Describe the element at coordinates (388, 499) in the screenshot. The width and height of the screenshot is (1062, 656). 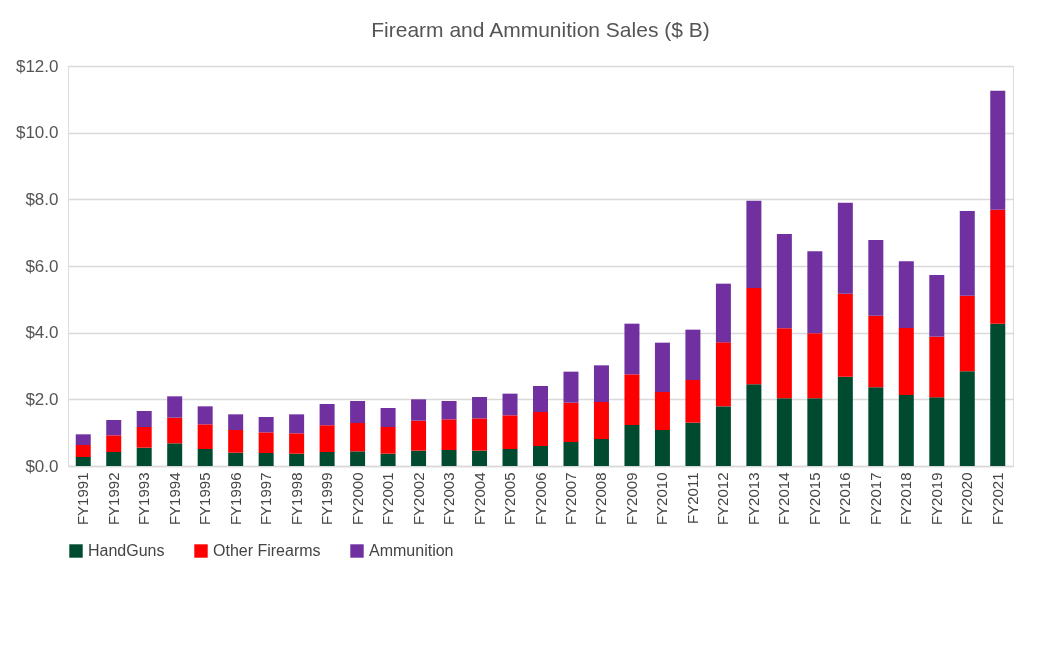
I see `x-tick-label: FY2001` at that location.